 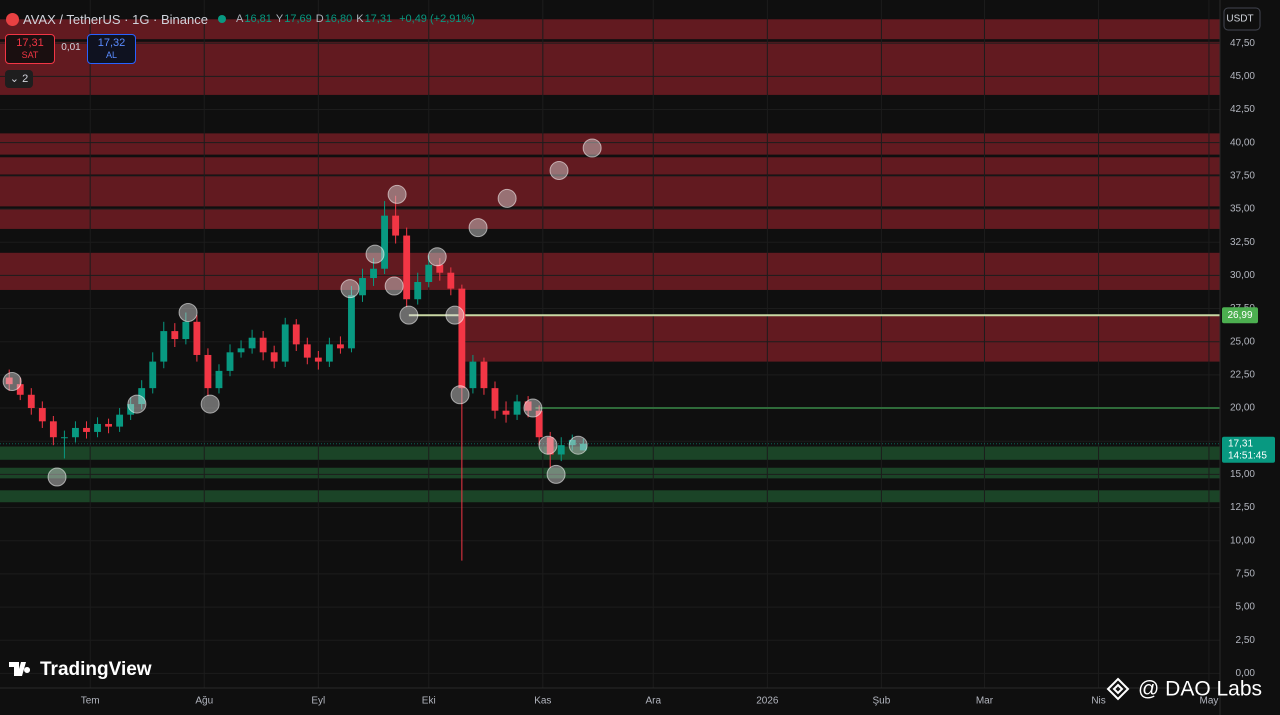 I want to click on ohlc-key: Y, so click(x=279, y=19).